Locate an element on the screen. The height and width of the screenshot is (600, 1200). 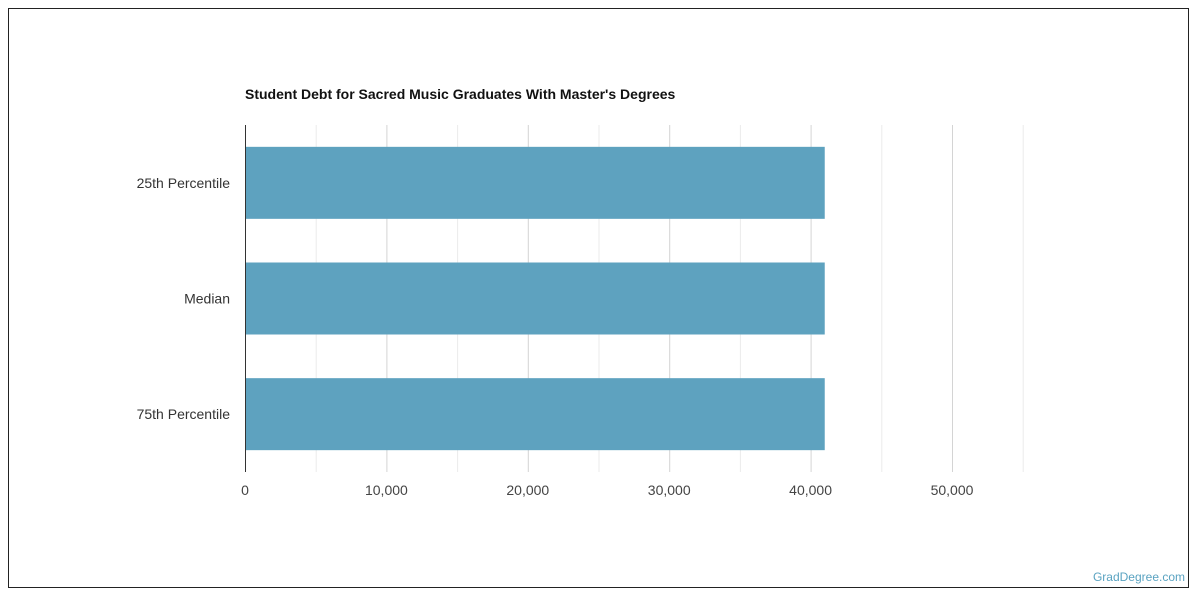
bar-25th-percentile is located at coordinates (535, 182).